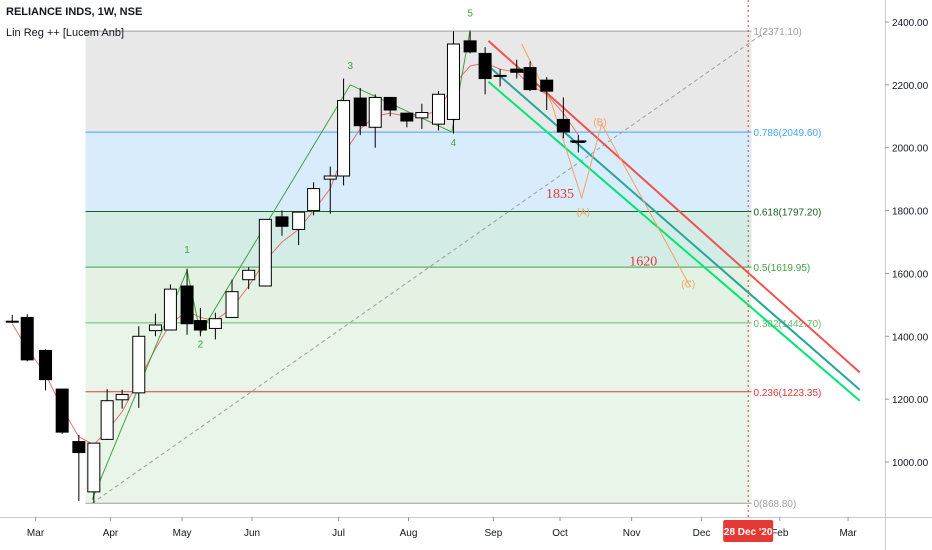 This screenshot has height=550, width=932. Describe the element at coordinates (643, 262) in the screenshot. I see `price-target-label: 1620` at that location.